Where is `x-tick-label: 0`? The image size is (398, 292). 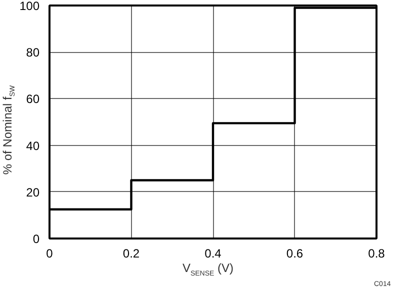
x-tick-label: 0 is located at coordinates (50, 253).